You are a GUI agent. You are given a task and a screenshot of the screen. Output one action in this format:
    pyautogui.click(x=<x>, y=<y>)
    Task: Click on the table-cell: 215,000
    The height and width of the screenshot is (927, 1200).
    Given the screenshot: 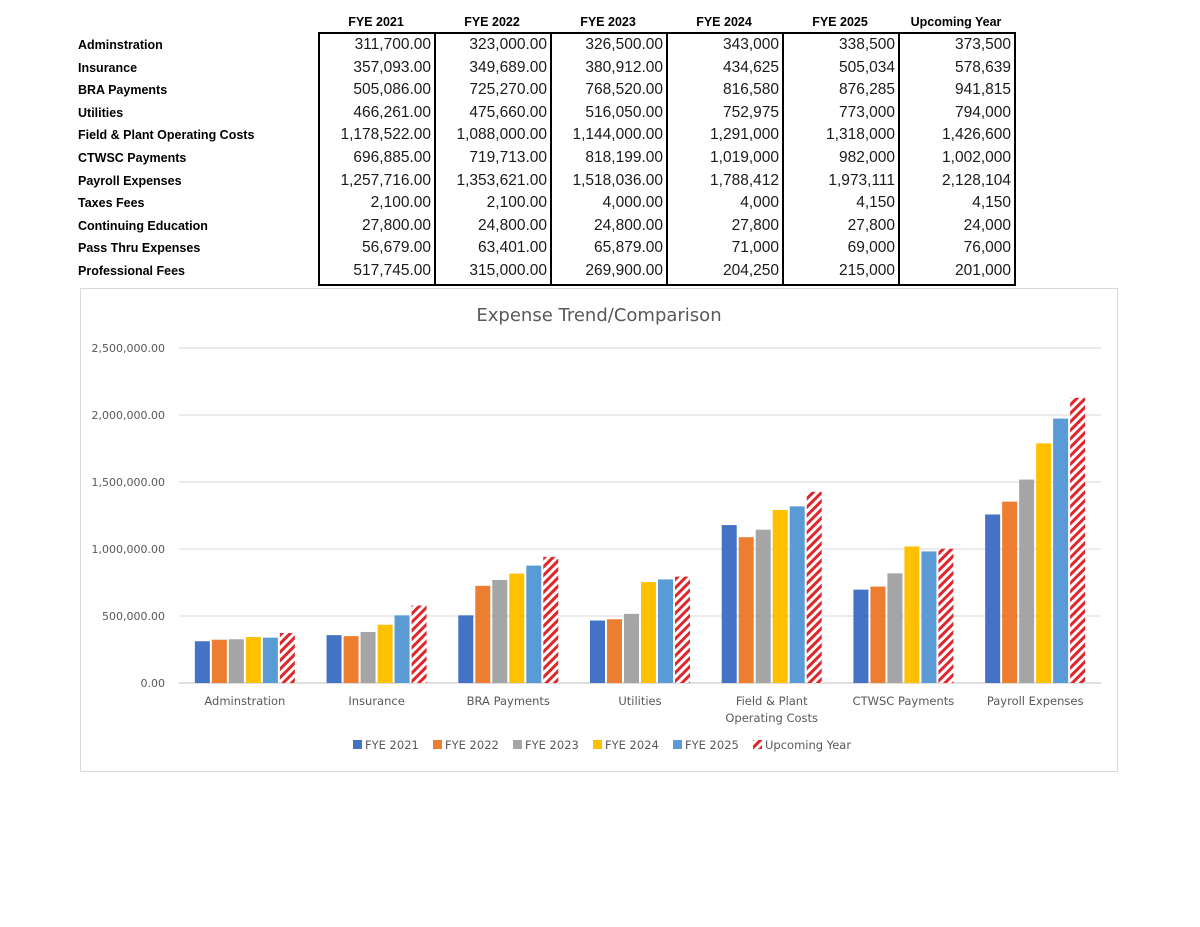 What is the action you would take?
    pyautogui.click(x=866, y=270)
    